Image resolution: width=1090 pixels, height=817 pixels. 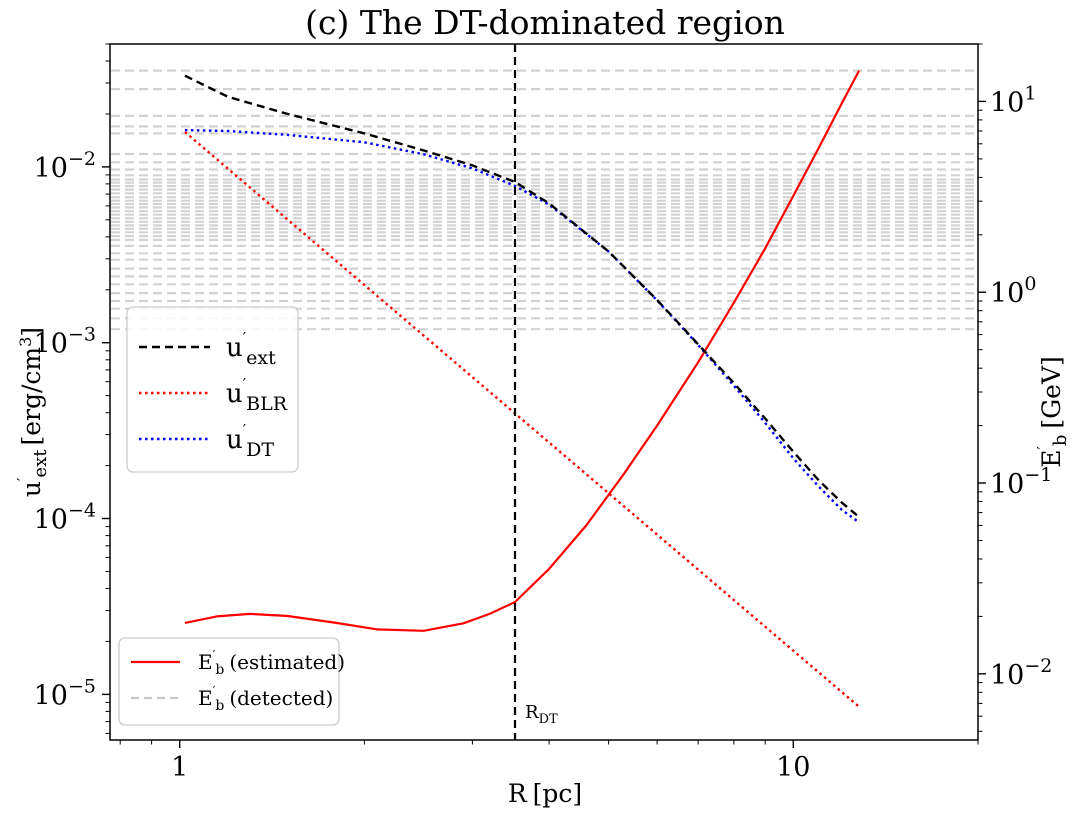 What do you see at coordinates (793, 767) in the screenshot?
I see `x-tick-label: 10` at bounding box center [793, 767].